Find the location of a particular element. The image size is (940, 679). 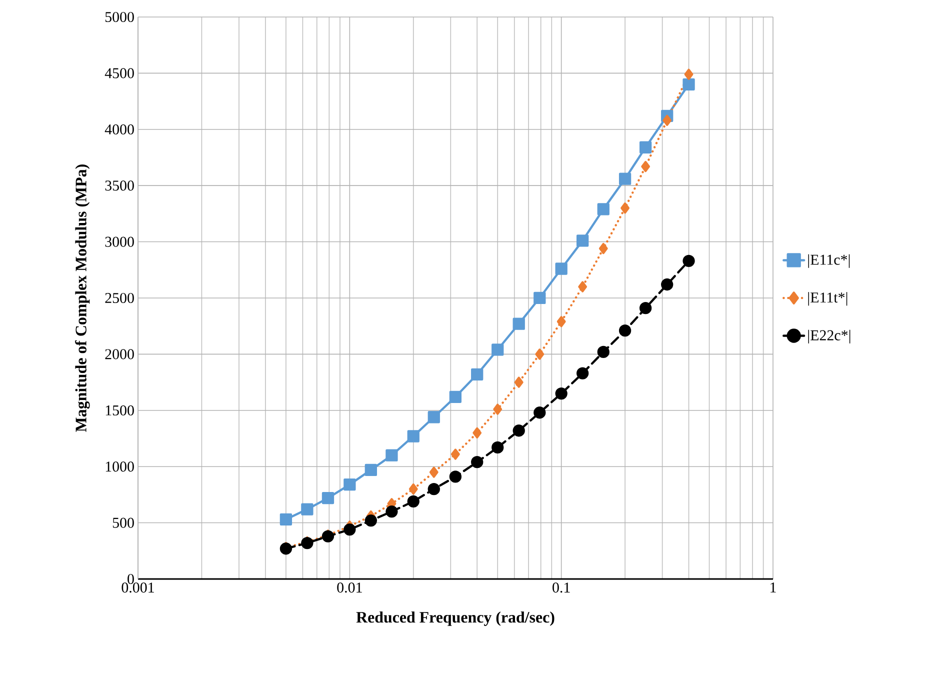

y-tick-label: 3500 is located at coordinates (119, 185).